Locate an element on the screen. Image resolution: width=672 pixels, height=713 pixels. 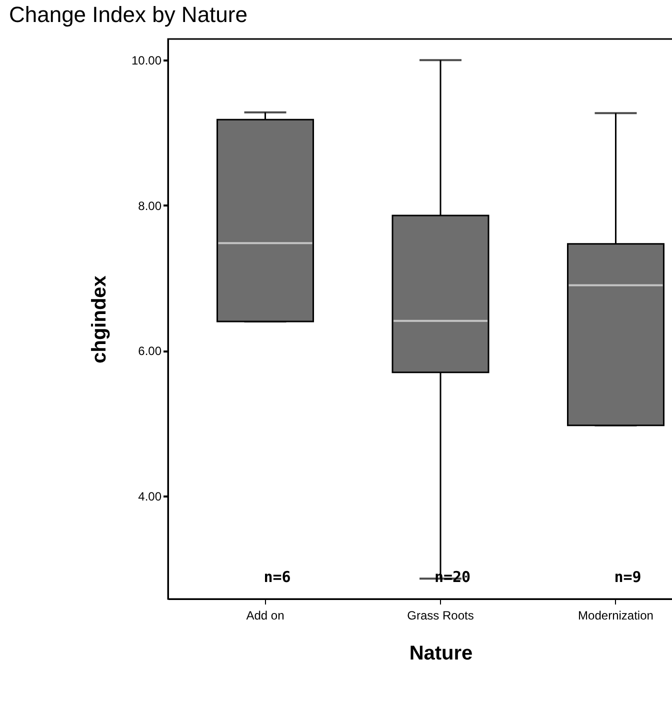
annotation: n=9 is located at coordinates (628, 577).